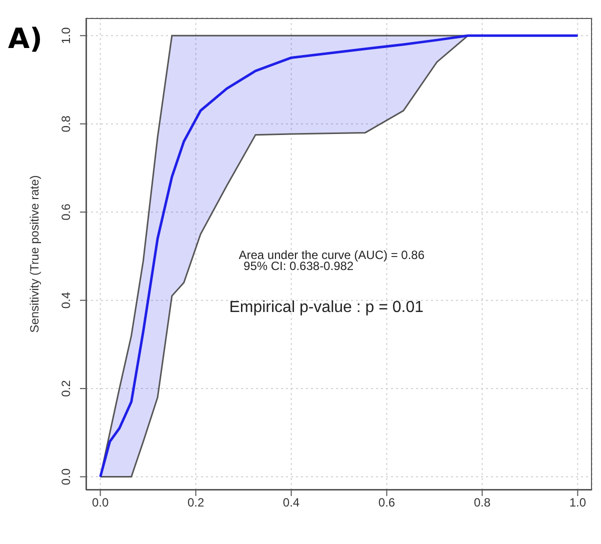 This screenshot has width=601, height=544. Describe the element at coordinates (66, 35) in the screenshot. I see `y-tick-label: 1.0` at that location.